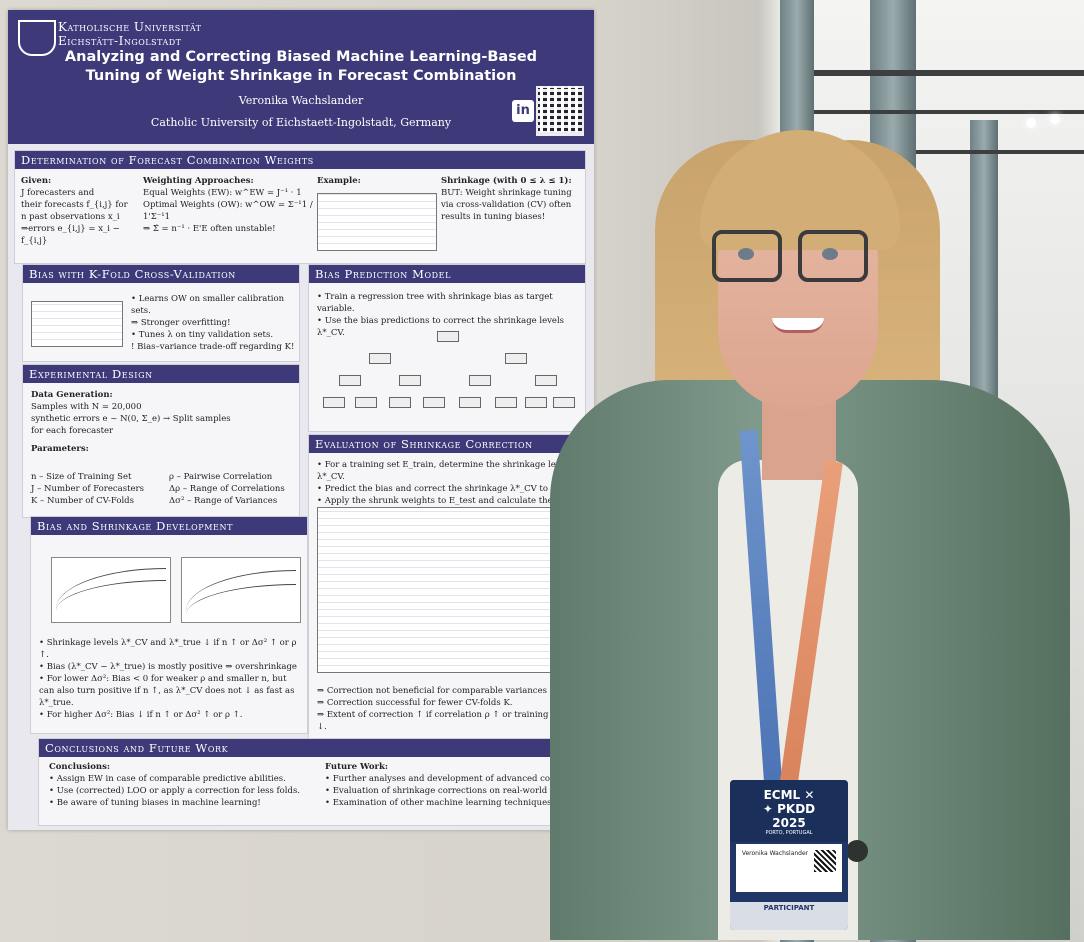  I want to click on param-item: ρ – Pairwise Correlation, so click(221, 477).